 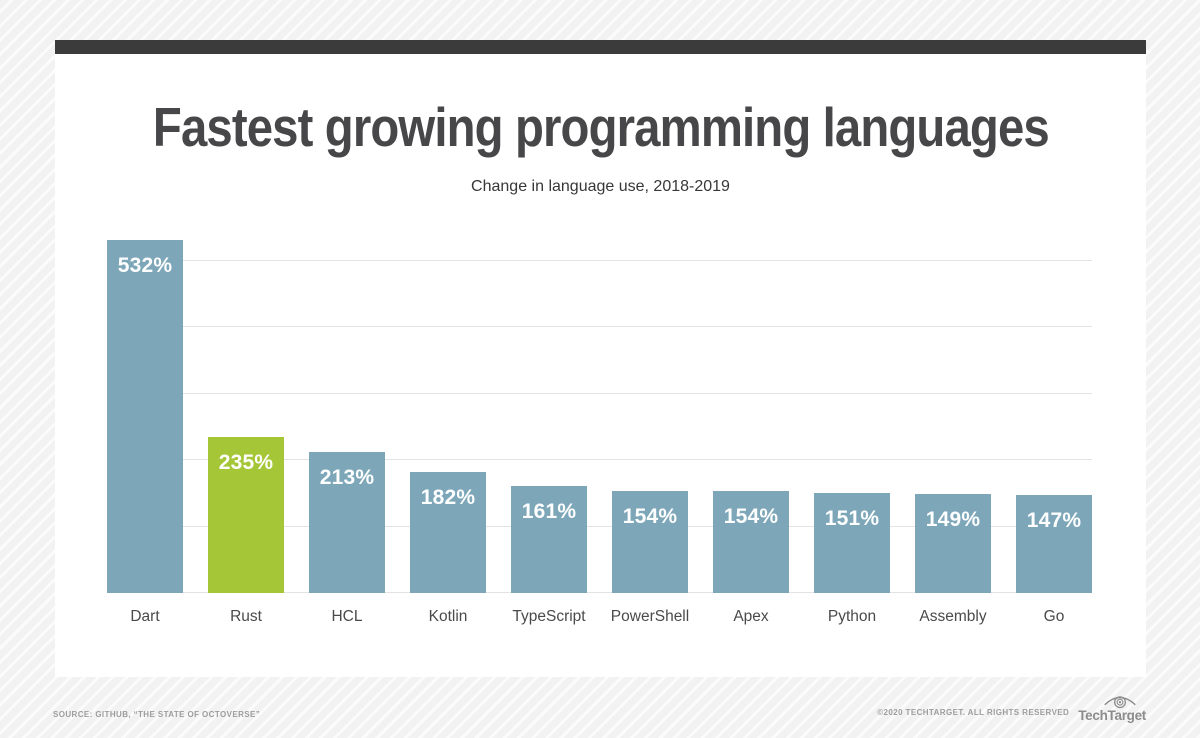 What do you see at coordinates (448, 616) in the screenshot?
I see `category-label-kotlin: Kotlin` at bounding box center [448, 616].